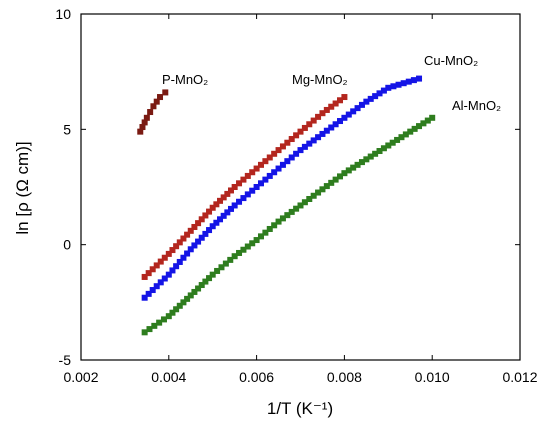 The image size is (550, 427). Describe the element at coordinates (300, 408) in the screenshot. I see `x-axis-title: 1/T (K⁻¹)` at that location.